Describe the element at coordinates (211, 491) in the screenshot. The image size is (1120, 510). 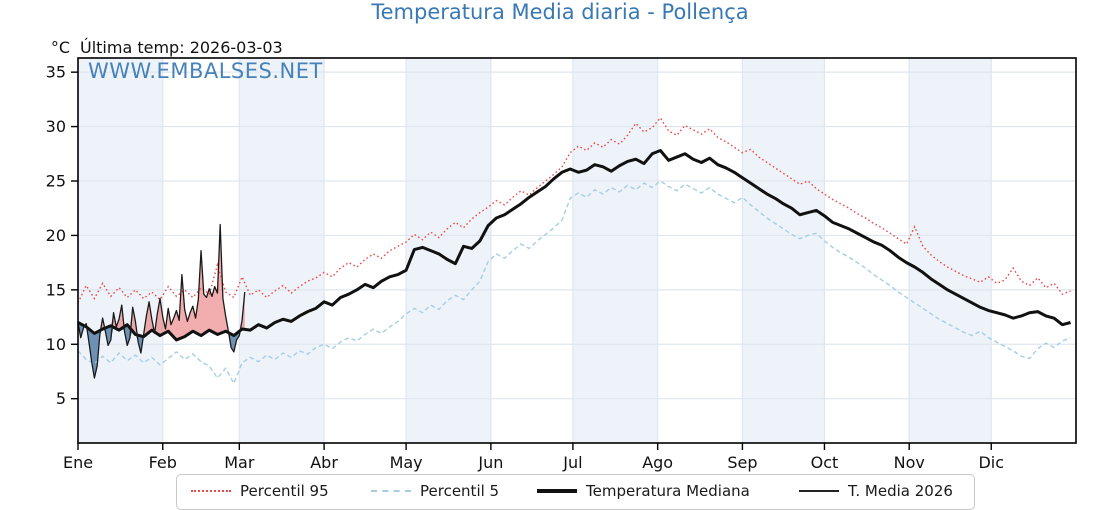
I see `percentil95-line-swatch-icon` at that location.